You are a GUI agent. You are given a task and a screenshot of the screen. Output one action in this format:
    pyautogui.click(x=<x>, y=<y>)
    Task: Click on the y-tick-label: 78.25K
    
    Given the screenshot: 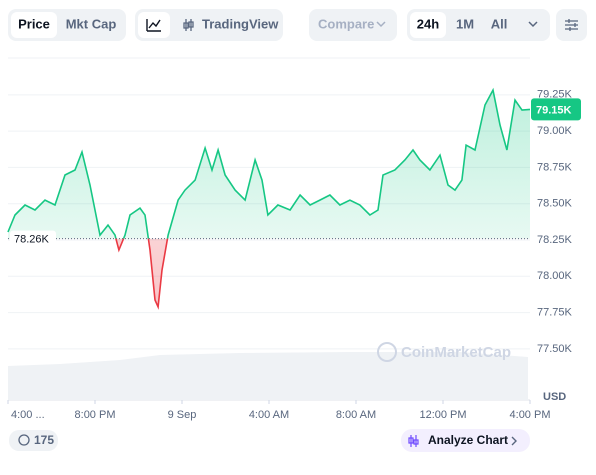 What is the action you would take?
    pyautogui.click(x=555, y=240)
    